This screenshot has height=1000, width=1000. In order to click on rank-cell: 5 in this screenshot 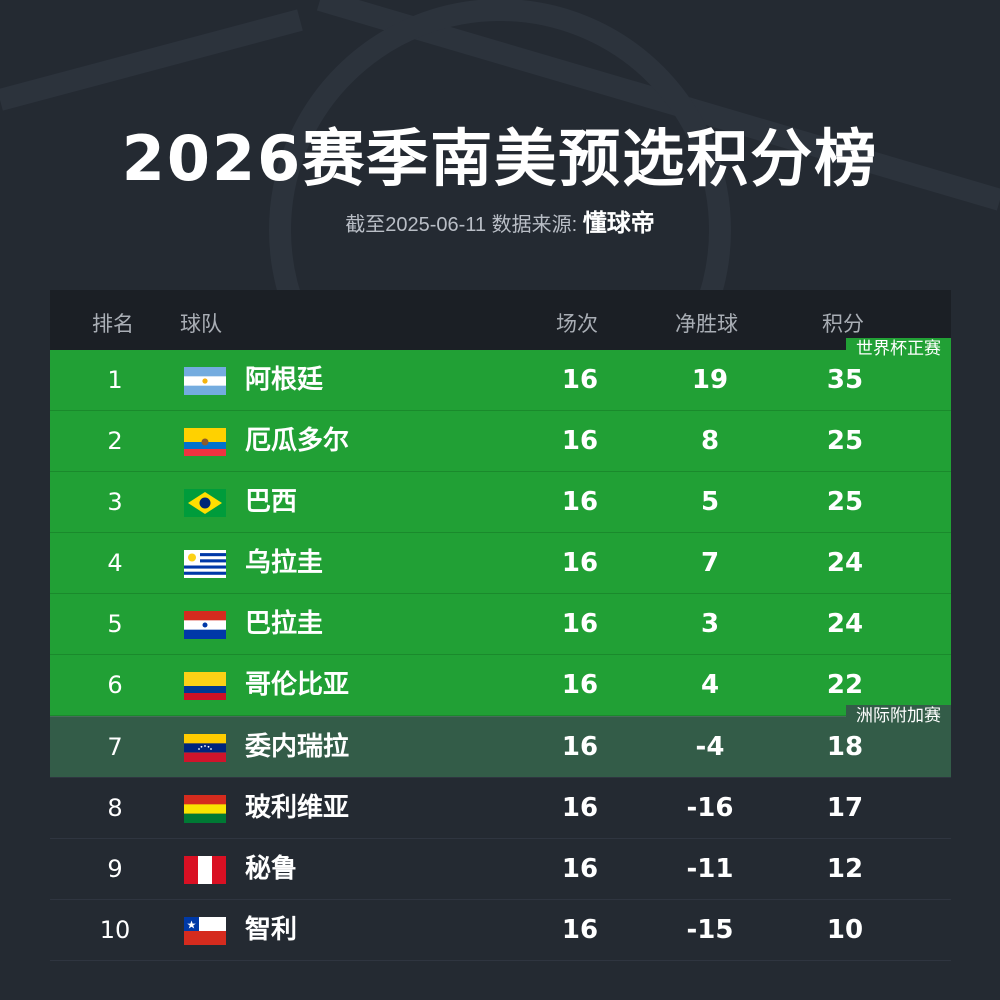, I will do `click(115, 624)`.